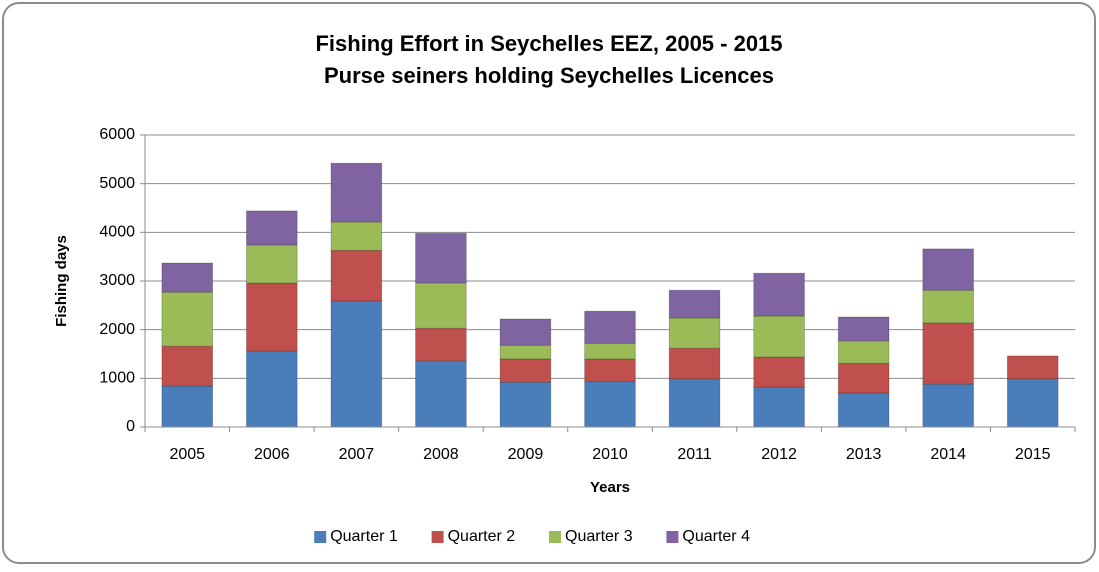 This screenshot has width=1099, height=572. I want to click on legend-label: Quarter 3, so click(599, 536).